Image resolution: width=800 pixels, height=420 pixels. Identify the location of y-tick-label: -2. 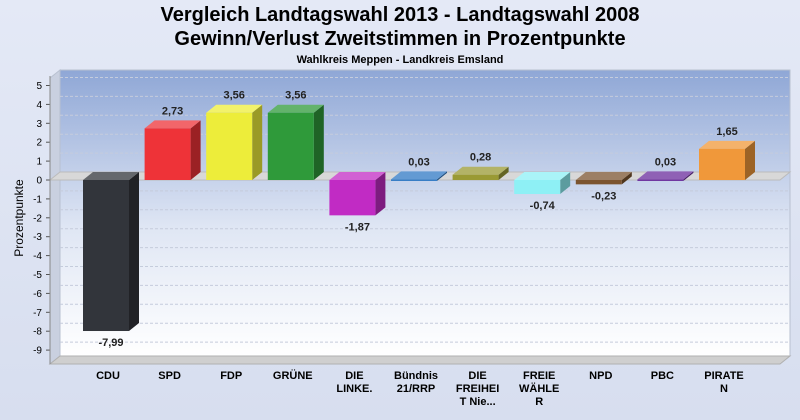
(37, 218).